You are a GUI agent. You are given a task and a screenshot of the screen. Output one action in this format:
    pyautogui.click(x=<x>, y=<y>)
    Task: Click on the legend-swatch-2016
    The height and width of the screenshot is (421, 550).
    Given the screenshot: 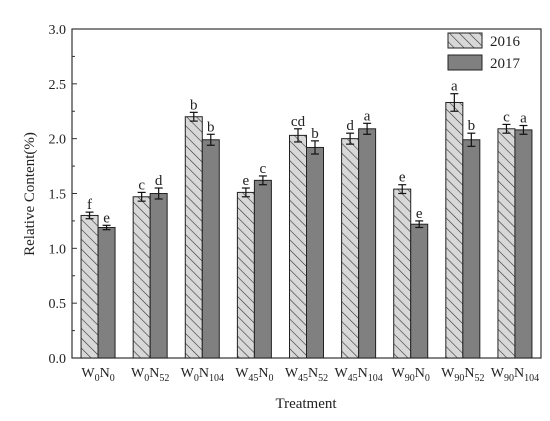 What is the action you would take?
    pyautogui.click(x=465, y=40)
    